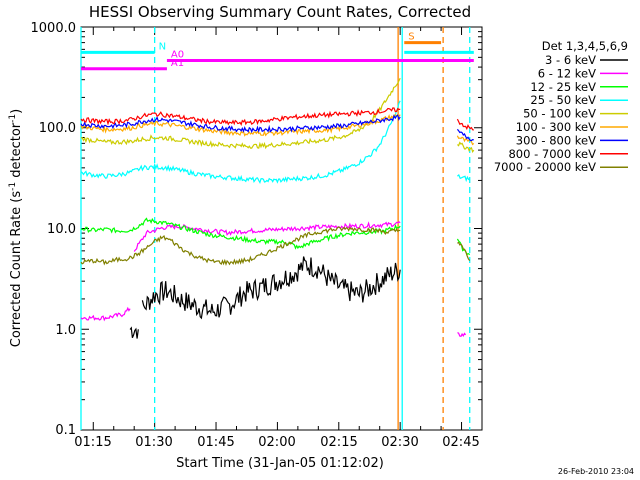 This screenshot has width=640, height=480. I want to click on legend-entry: 7000 - 20000 keV, so click(545, 167).